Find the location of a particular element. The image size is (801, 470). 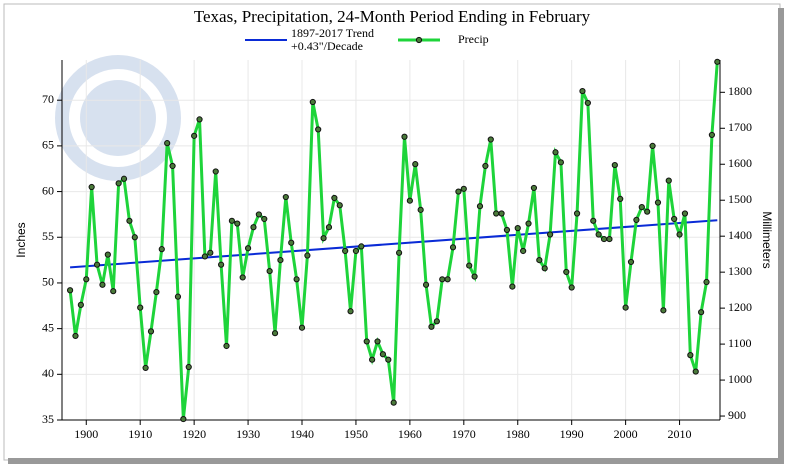

legend-label: +0.43"/Decade is located at coordinates (327, 46).